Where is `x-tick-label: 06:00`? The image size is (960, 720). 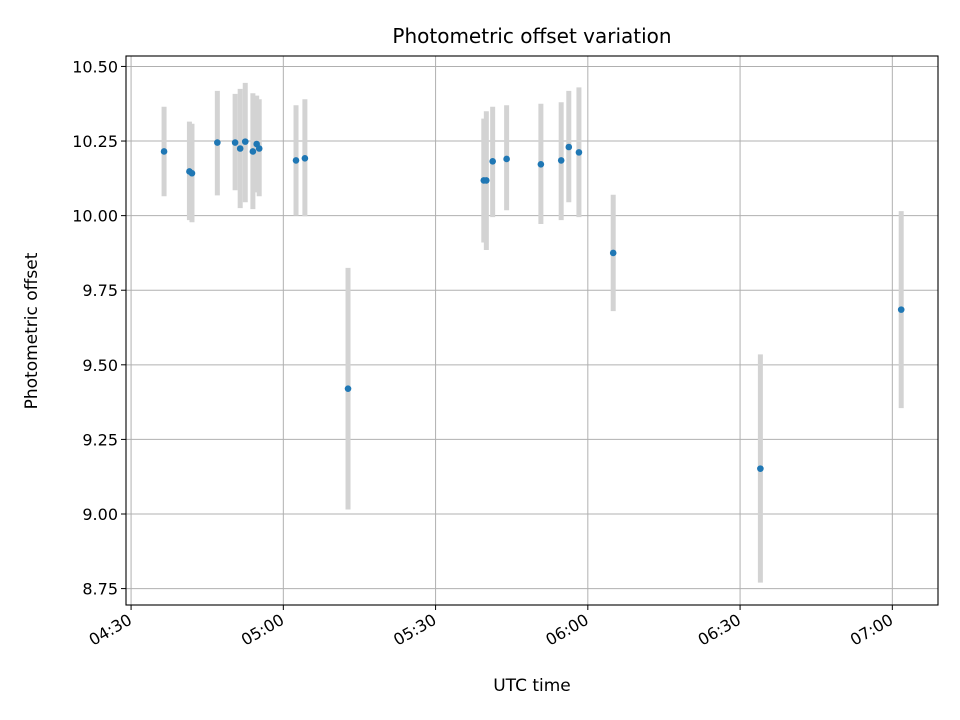 x-tick-label: 06:00 is located at coordinates (566, 630).